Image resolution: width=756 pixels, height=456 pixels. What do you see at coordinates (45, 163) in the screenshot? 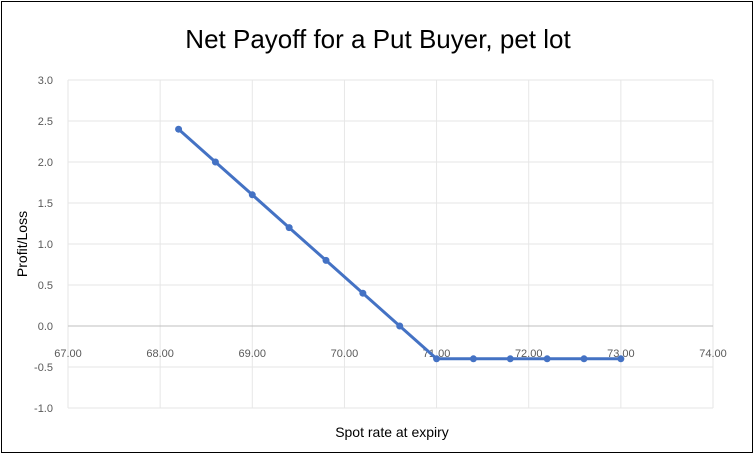
I see `y-tick-label: 2.0` at bounding box center [45, 163].